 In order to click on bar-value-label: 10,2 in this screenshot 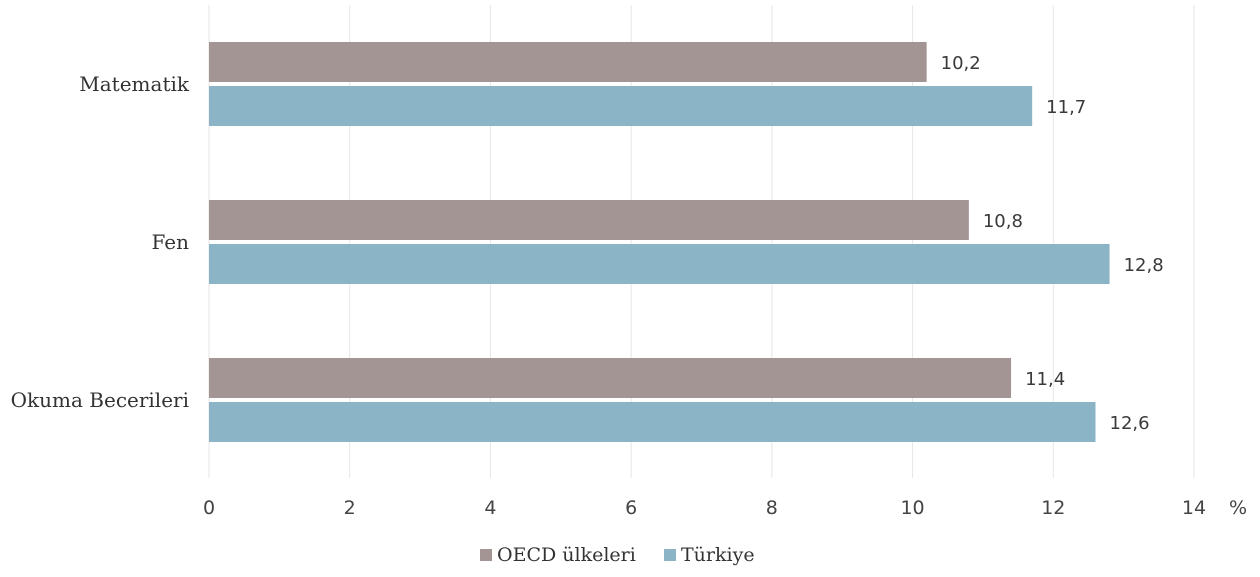, I will do `click(961, 63)`.